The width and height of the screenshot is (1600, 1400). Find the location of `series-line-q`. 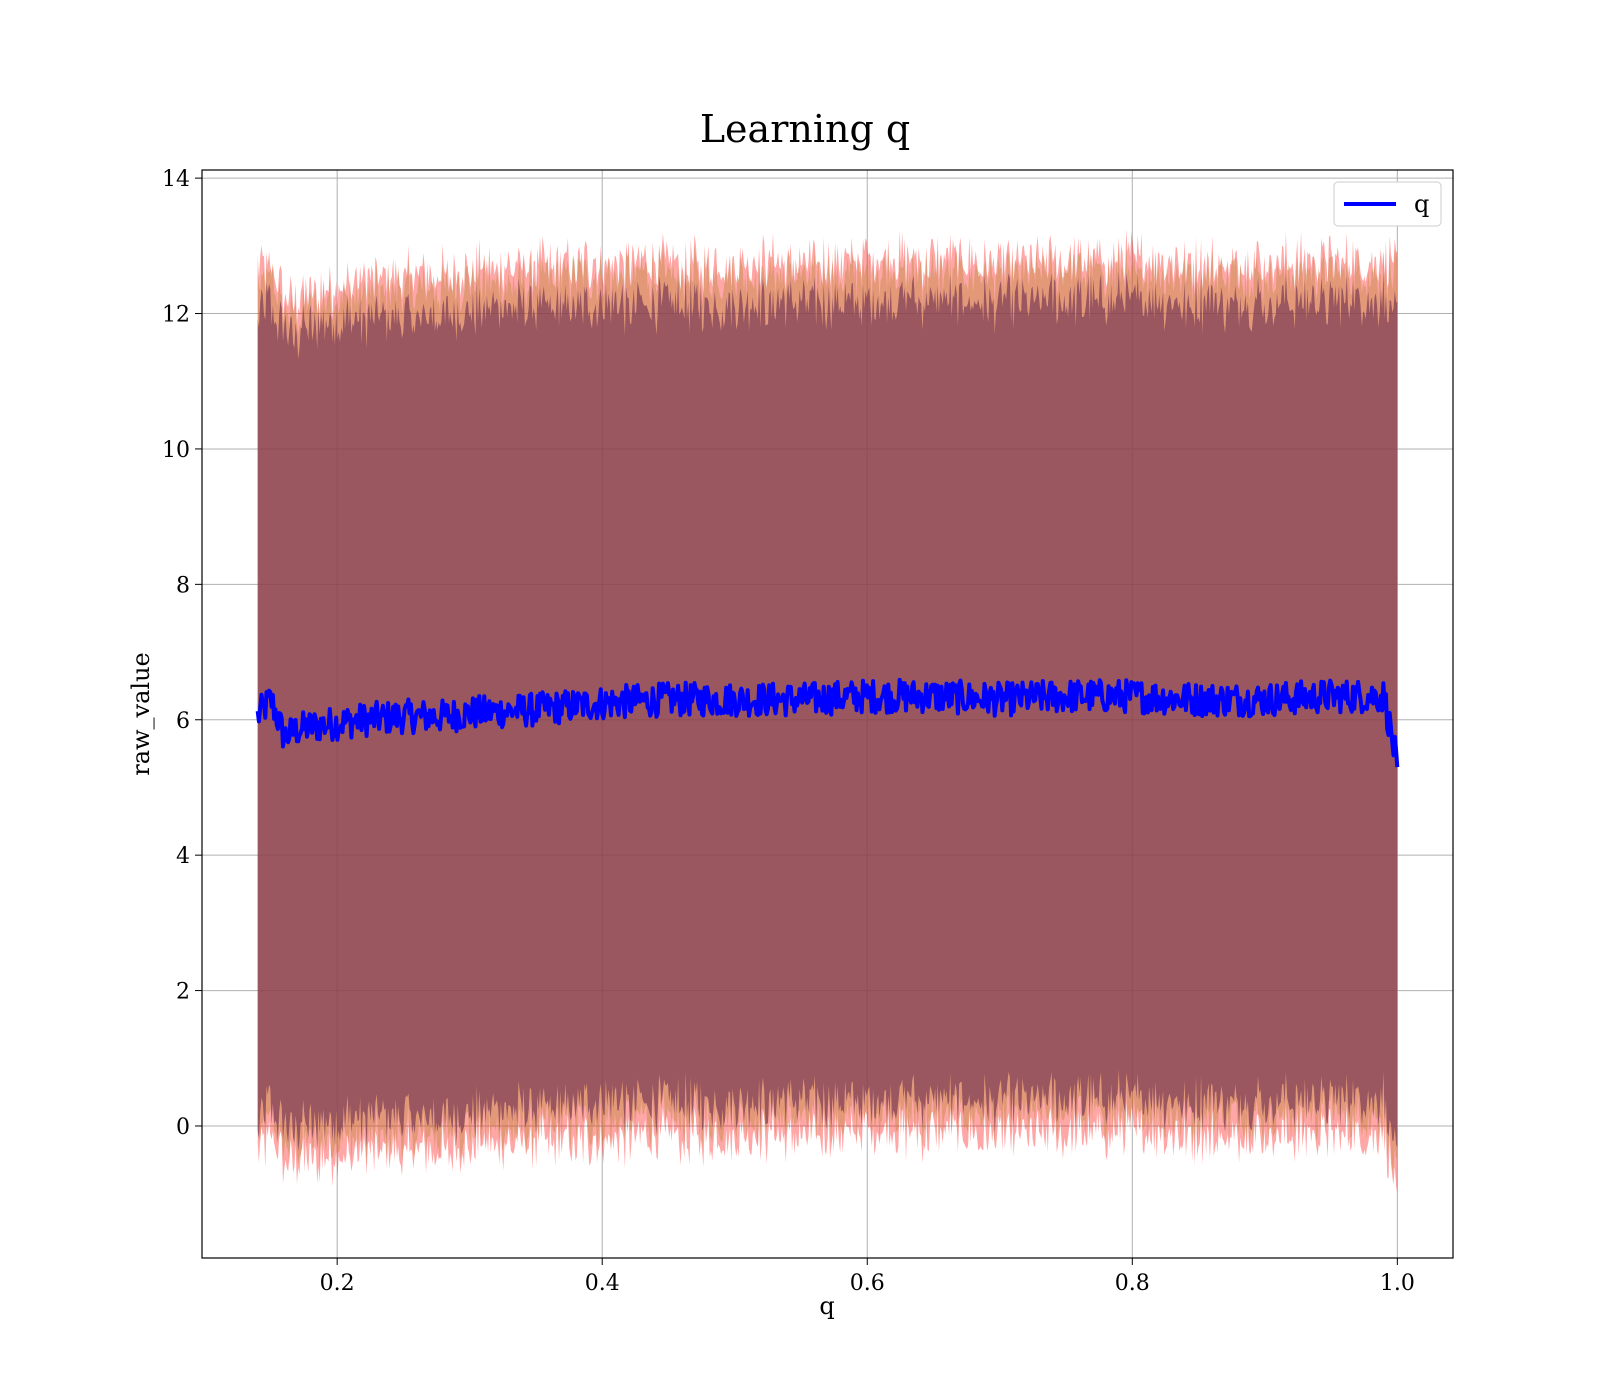

series-line-q is located at coordinates (827, 722).